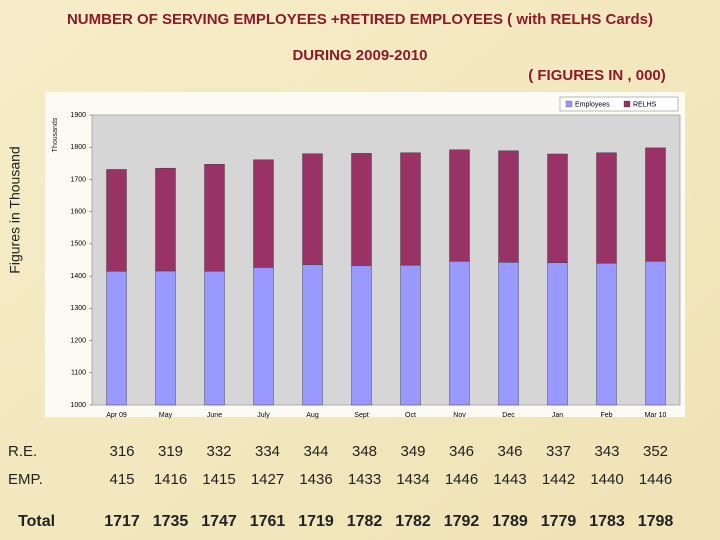 The height and width of the screenshot is (540, 720). I want to click on table-cell: 415, so click(121, 479).